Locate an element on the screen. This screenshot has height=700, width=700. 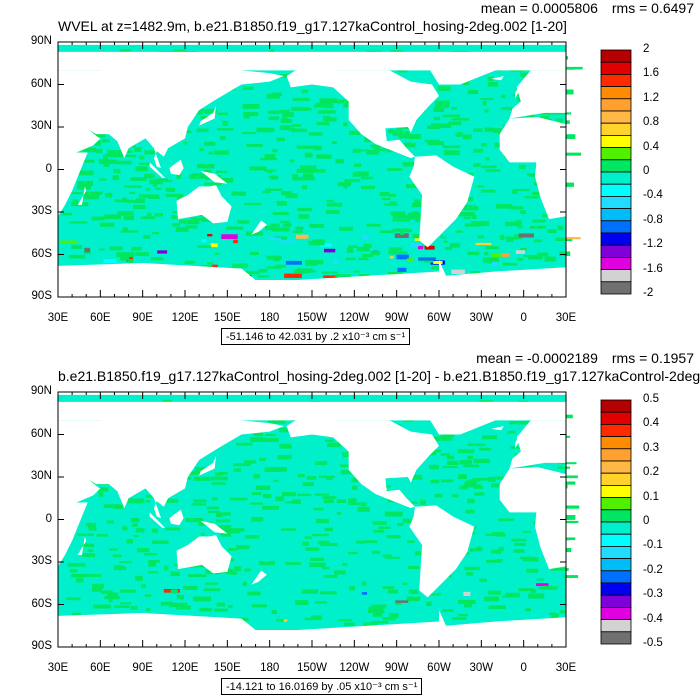
rms-value: rms = 0.1957 is located at coordinates (652, 358).